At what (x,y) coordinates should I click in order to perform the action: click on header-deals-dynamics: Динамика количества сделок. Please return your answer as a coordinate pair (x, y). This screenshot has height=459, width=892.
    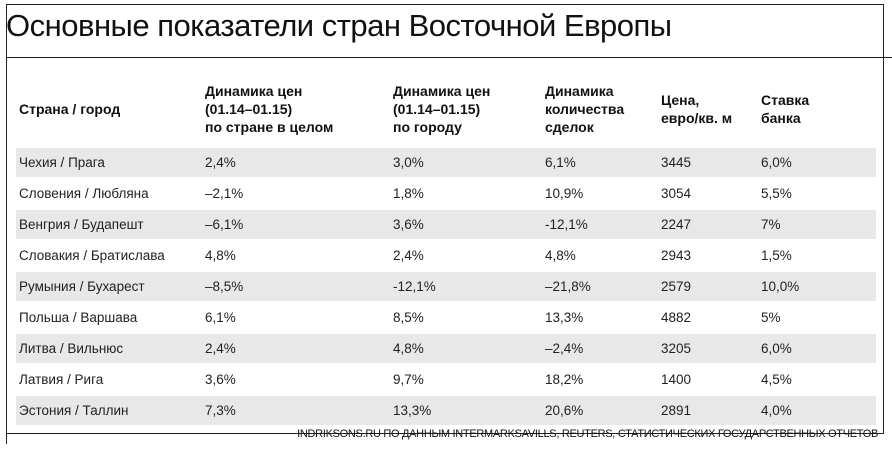
    Looking at the image, I should click on (585, 109).